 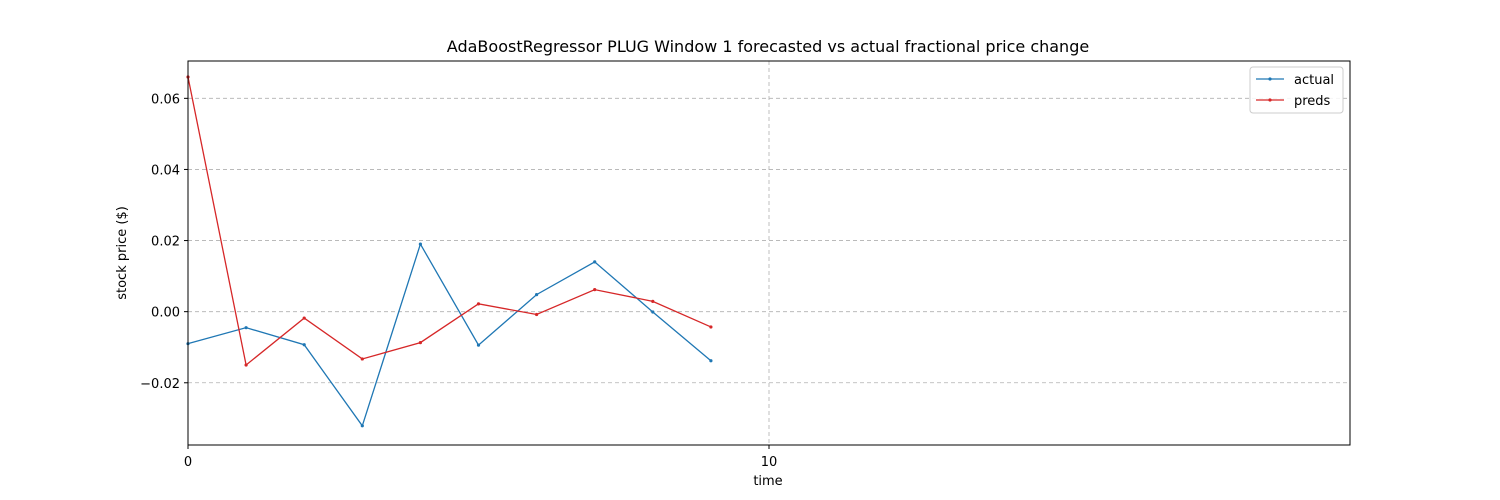 I want to click on y-tick-label: −0.02, so click(x=160, y=384).